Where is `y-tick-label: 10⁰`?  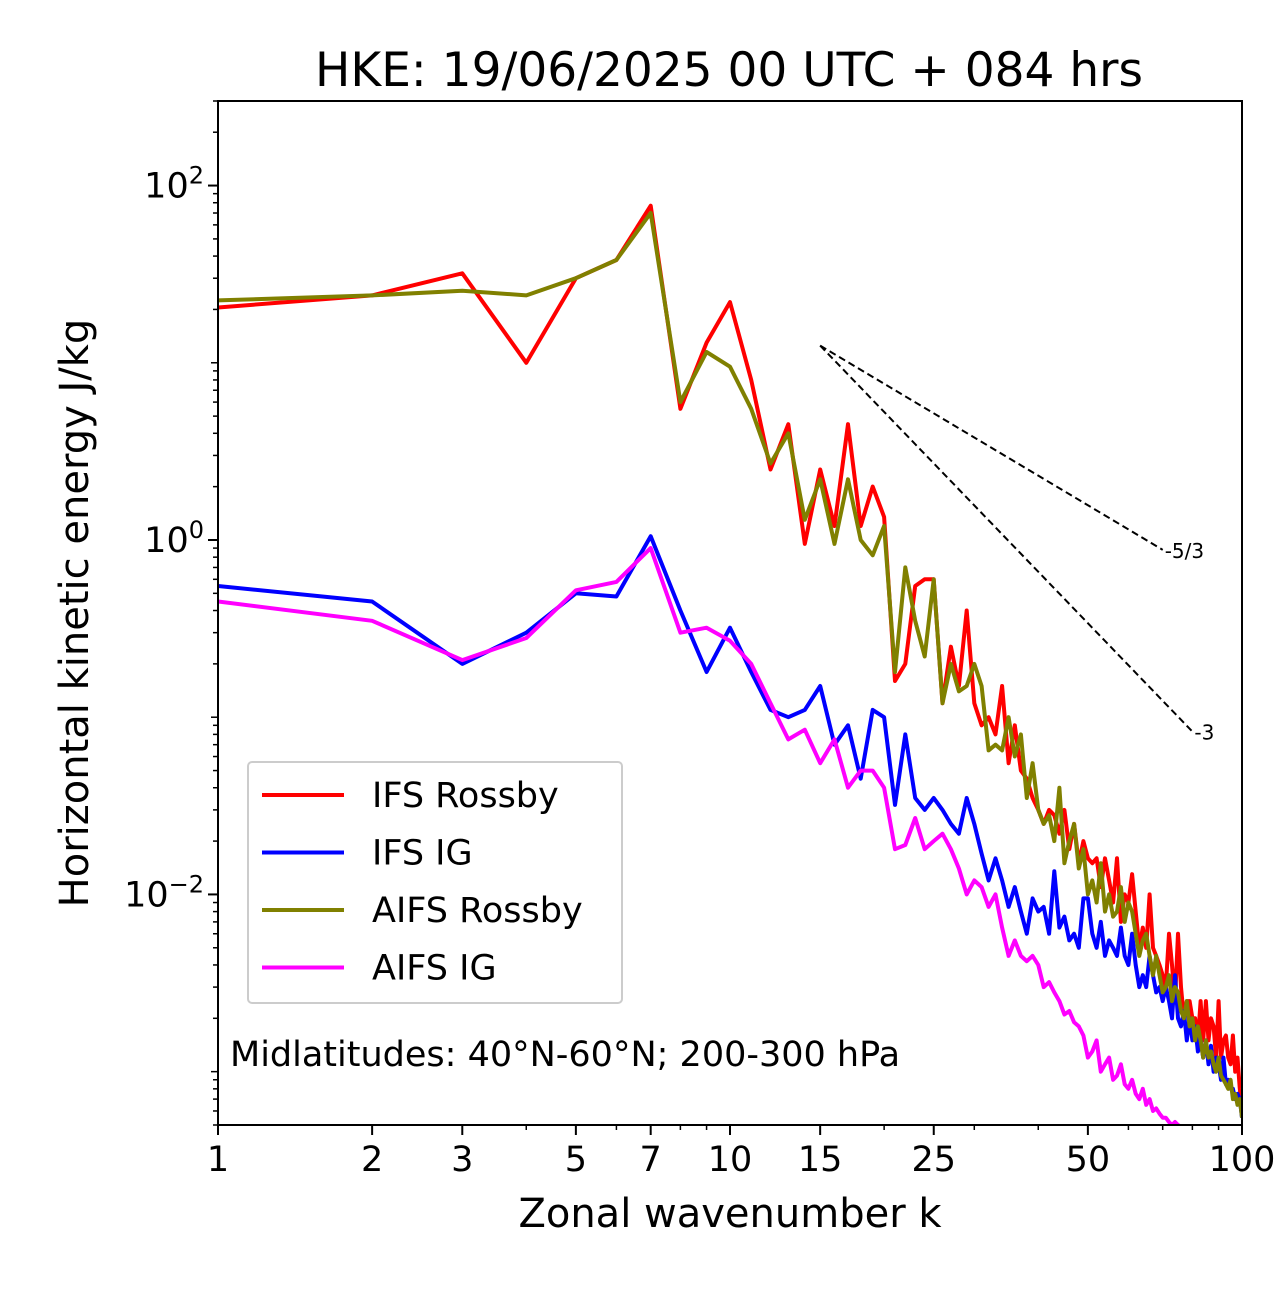 y-tick-label: 10⁰ is located at coordinates (174, 538).